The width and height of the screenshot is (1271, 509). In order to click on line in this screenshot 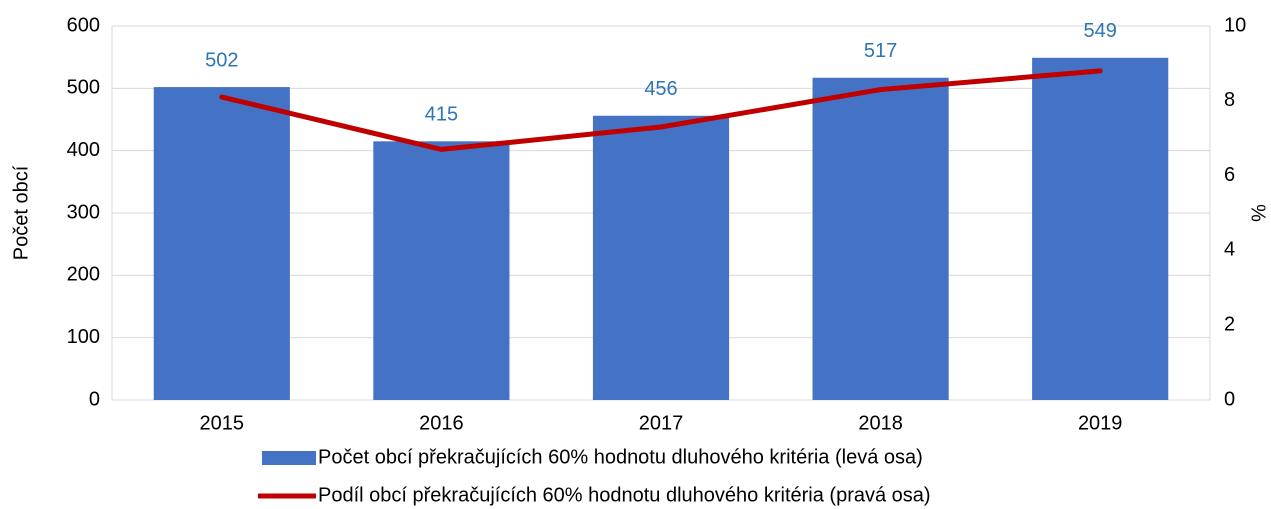, I will do `click(661, 110)`.